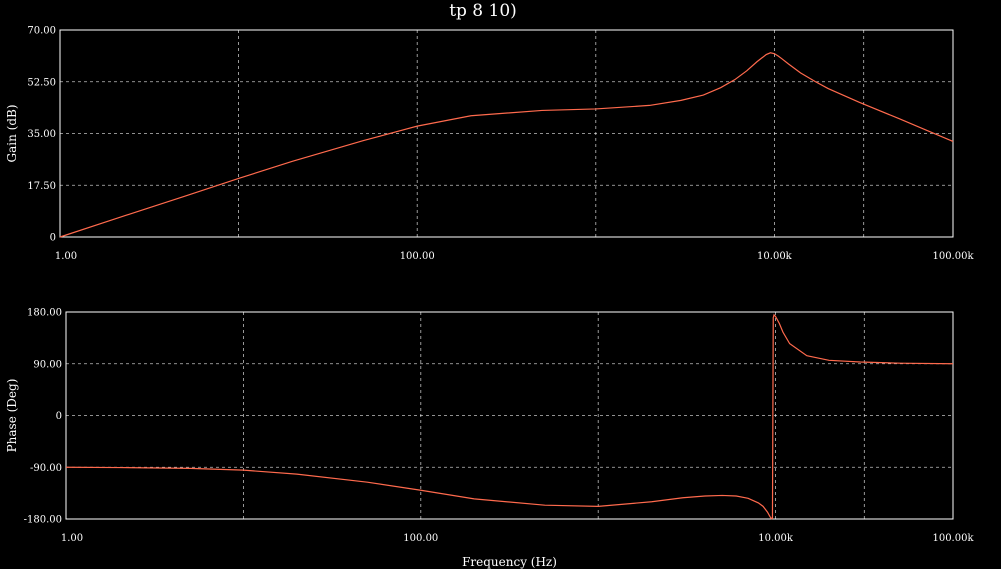 This screenshot has width=1001, height=569. I want to click on y-tick-label: 70.00, so click(41, 31).